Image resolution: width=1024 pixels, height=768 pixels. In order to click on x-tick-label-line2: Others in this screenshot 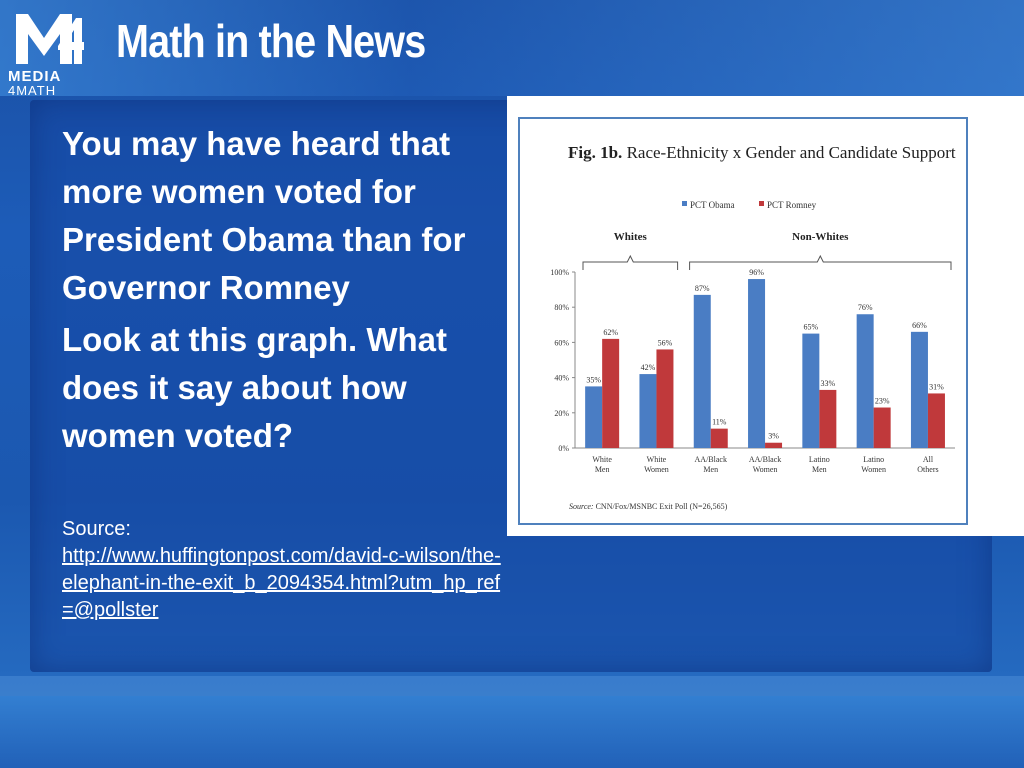, I will do `click(927, 469)`.